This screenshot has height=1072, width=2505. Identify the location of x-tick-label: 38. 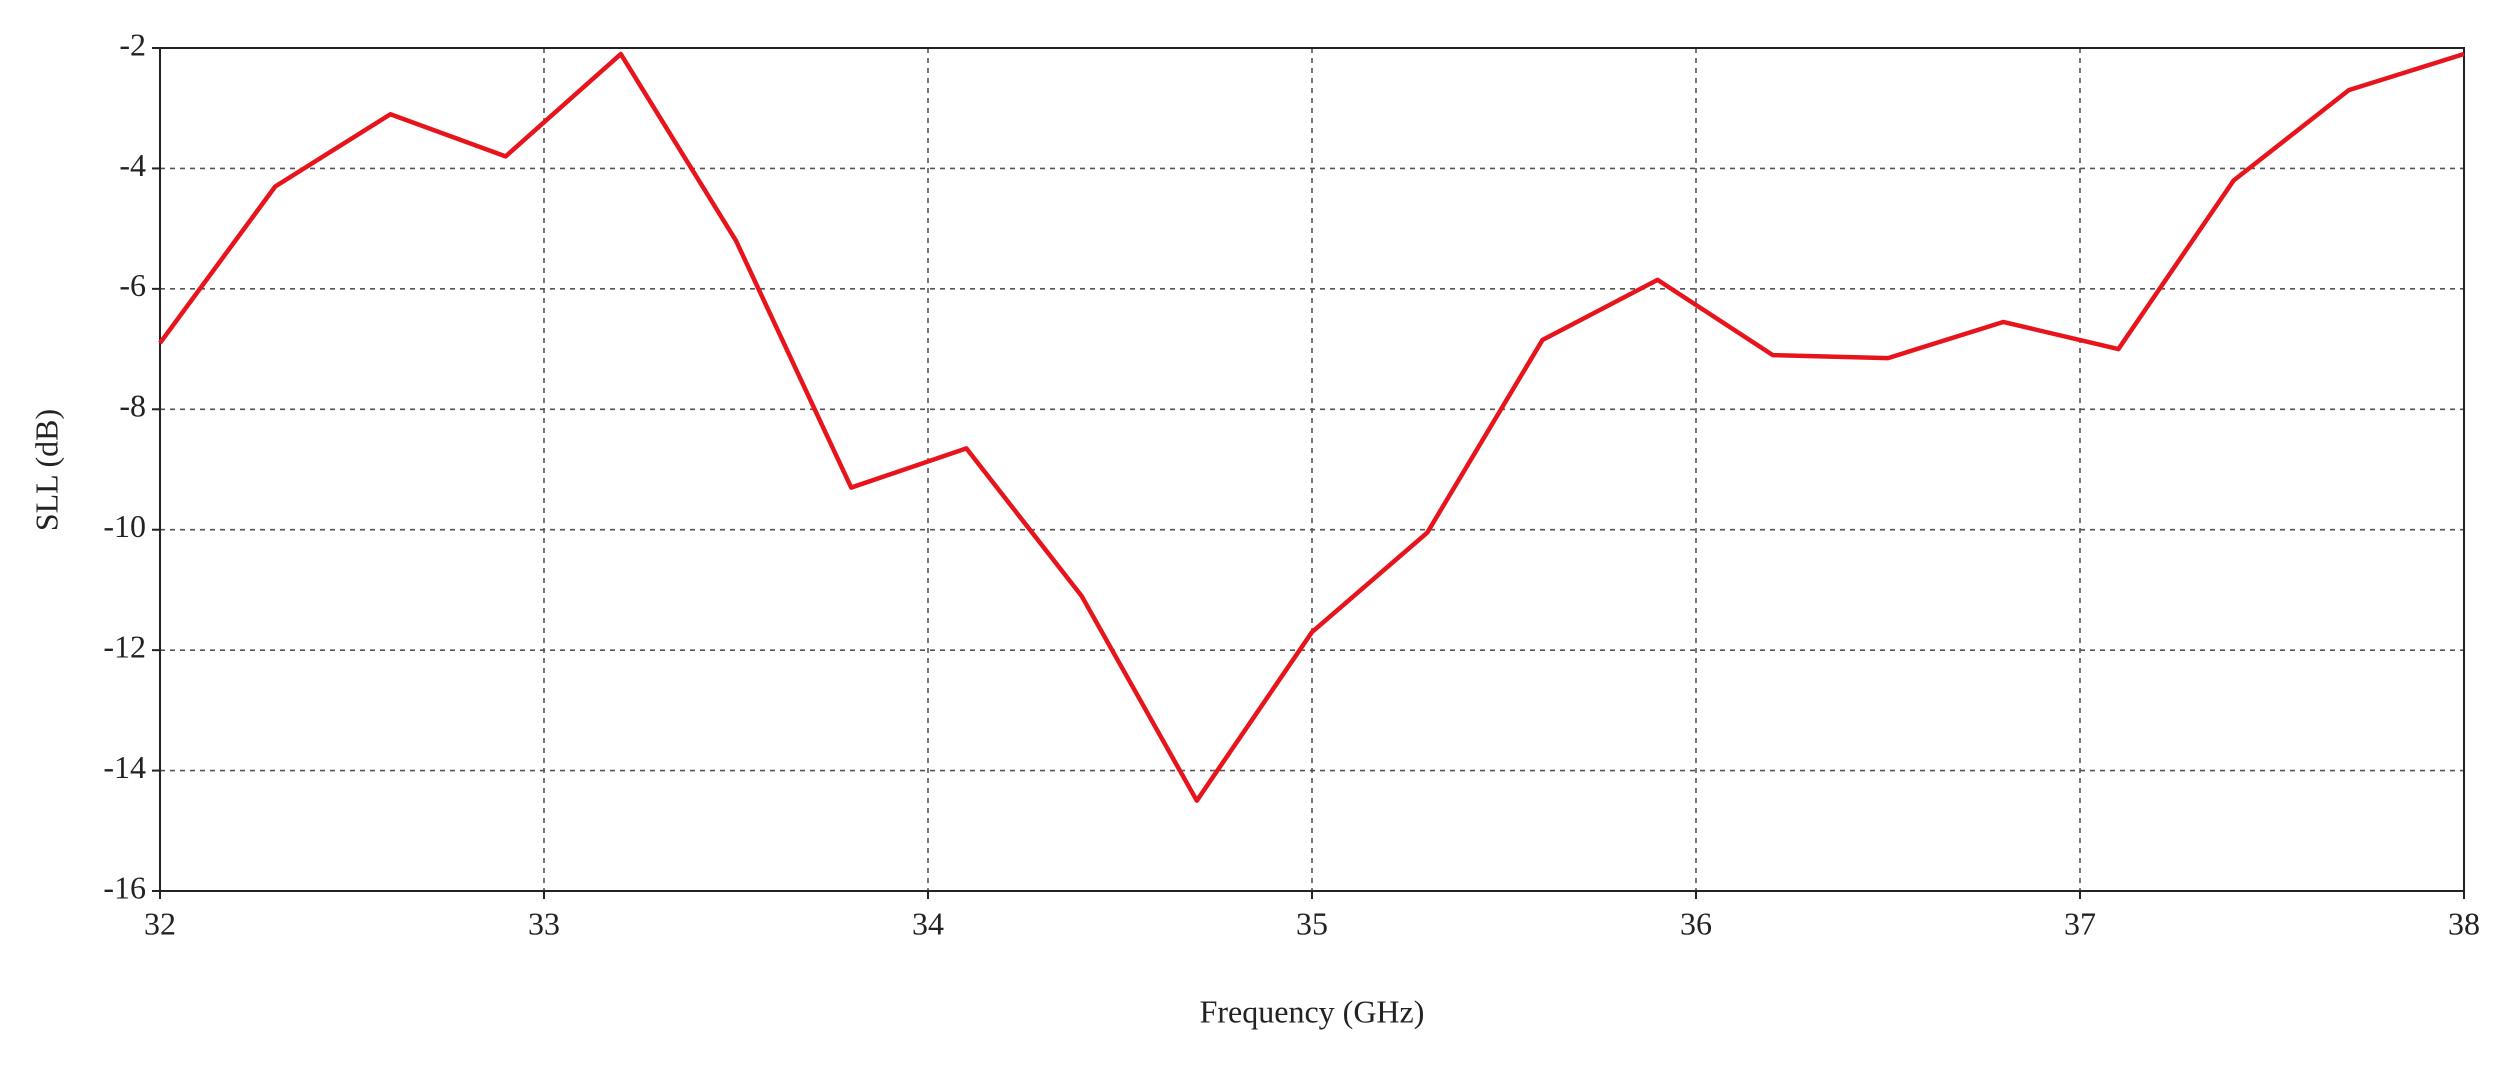
(2464, 923).